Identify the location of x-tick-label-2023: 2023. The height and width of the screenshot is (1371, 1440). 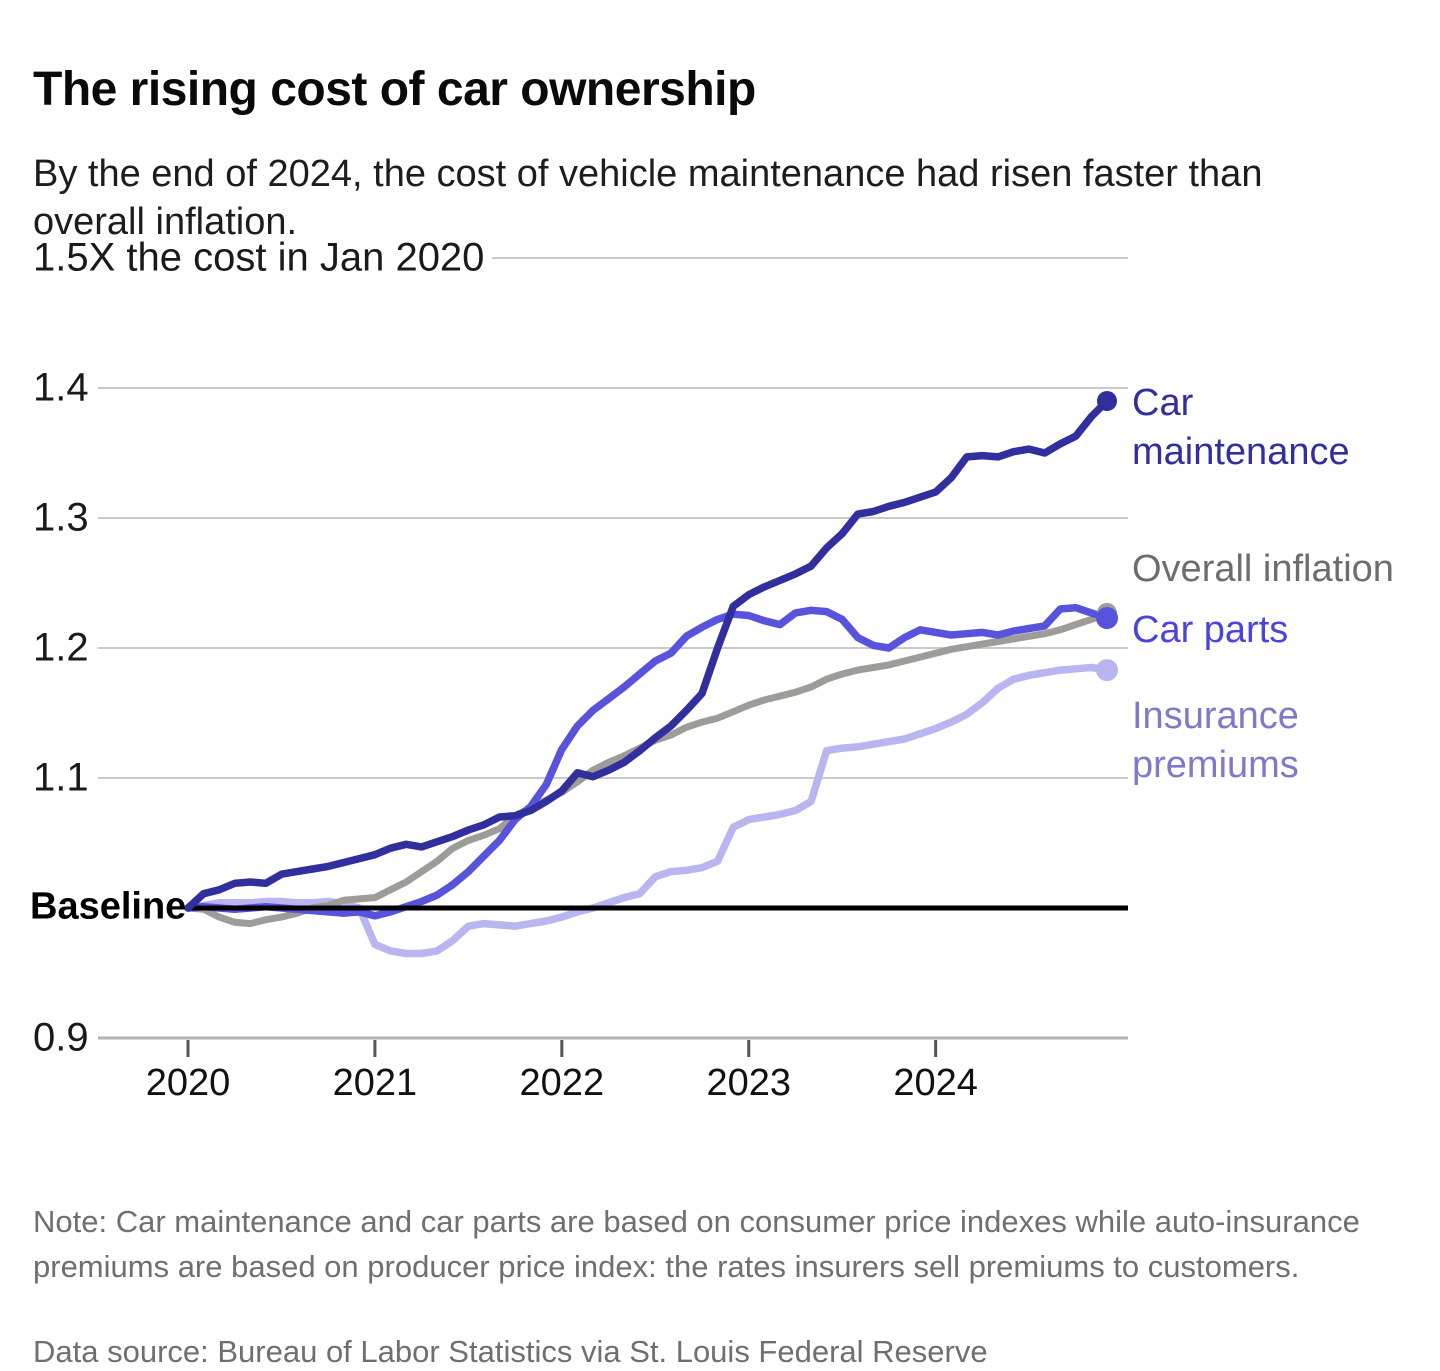
(748, 1083).